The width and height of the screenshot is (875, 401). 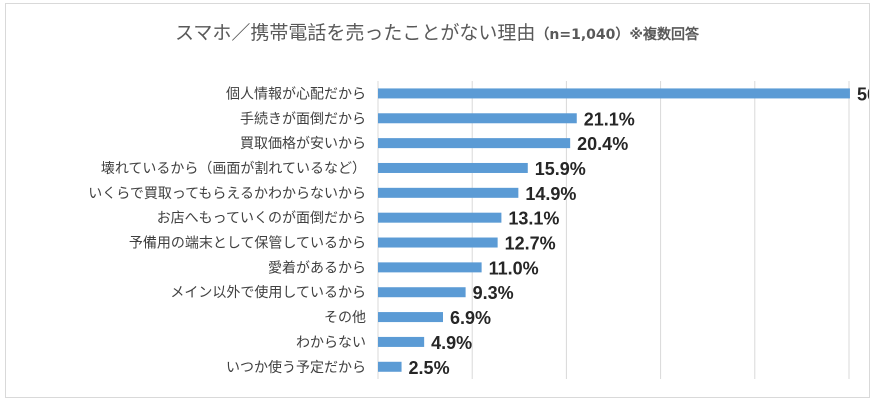 I want to click on category-label: 買取価格が安いから, so click(x=303, y=144).